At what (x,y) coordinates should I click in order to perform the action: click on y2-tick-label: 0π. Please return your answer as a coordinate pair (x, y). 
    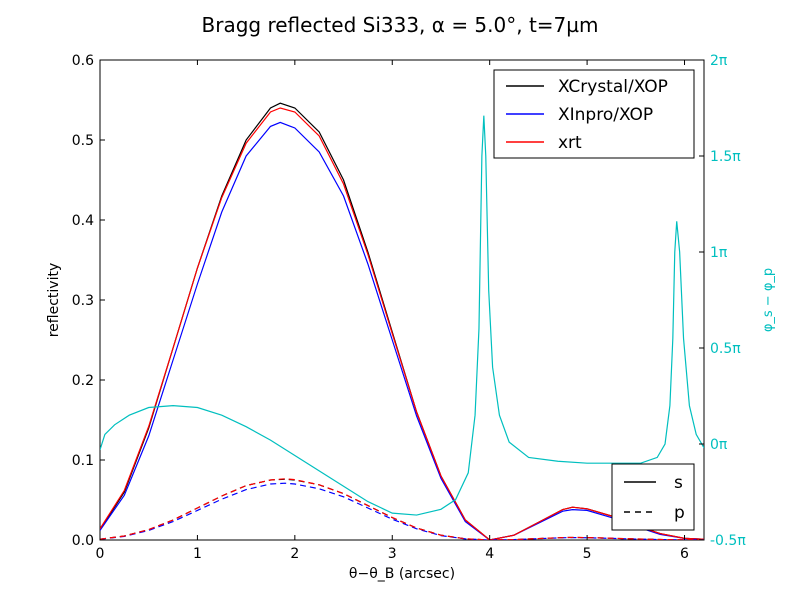
    Looking at the image, I should click on (719, 445).